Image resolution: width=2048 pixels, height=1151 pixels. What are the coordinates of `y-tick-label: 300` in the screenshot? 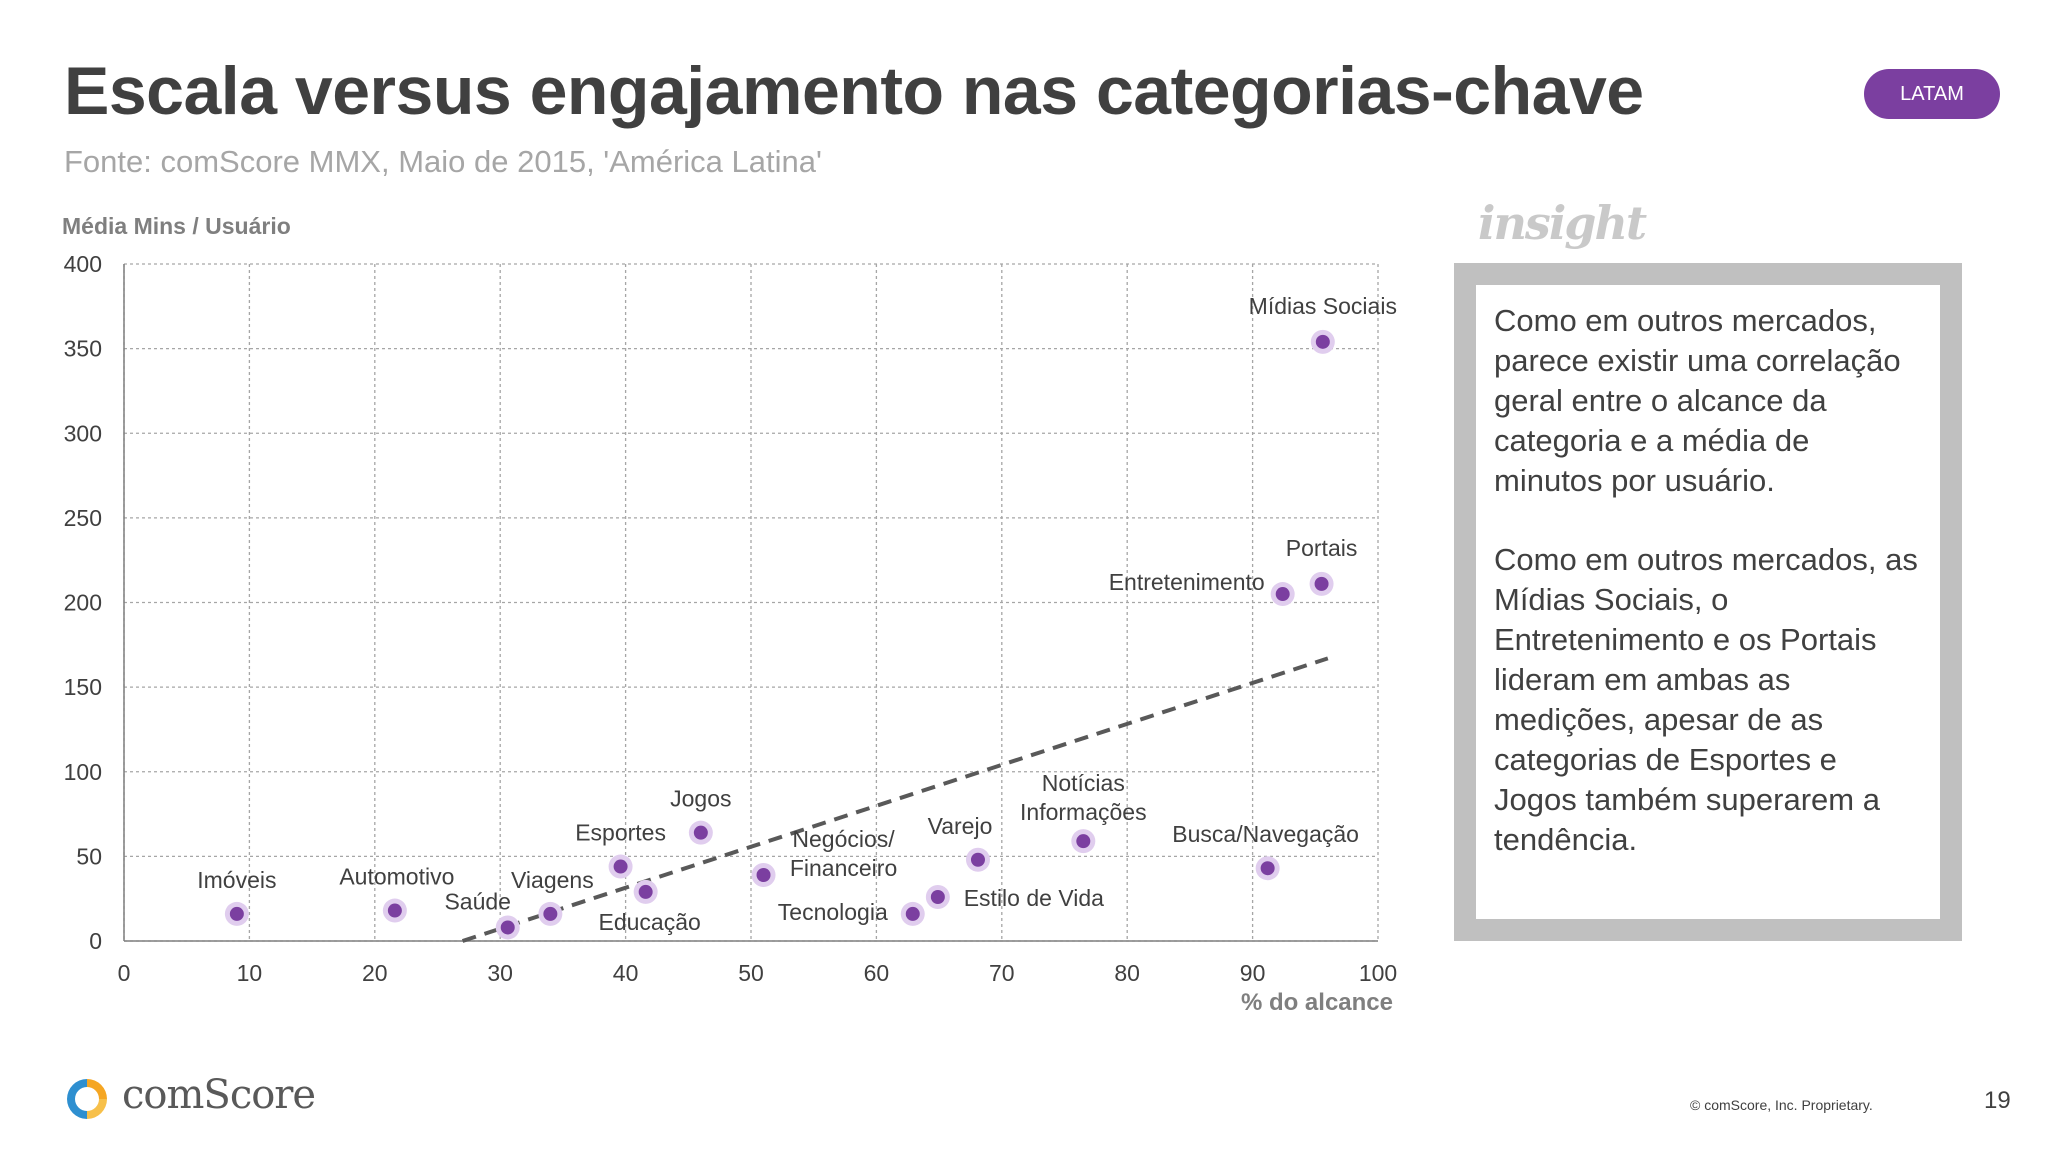 It's located at (83, 433).